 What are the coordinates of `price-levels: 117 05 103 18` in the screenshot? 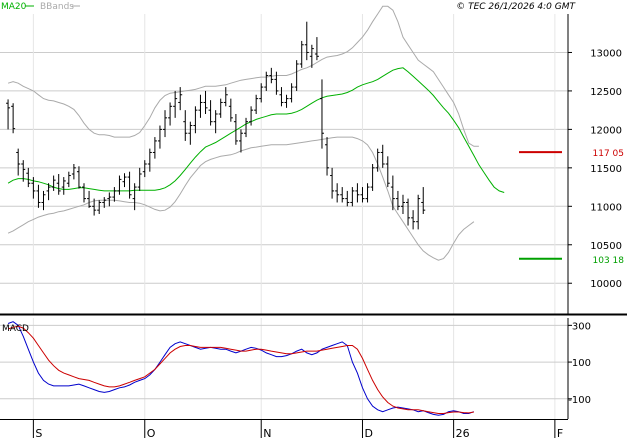 It's located at (571, 207).